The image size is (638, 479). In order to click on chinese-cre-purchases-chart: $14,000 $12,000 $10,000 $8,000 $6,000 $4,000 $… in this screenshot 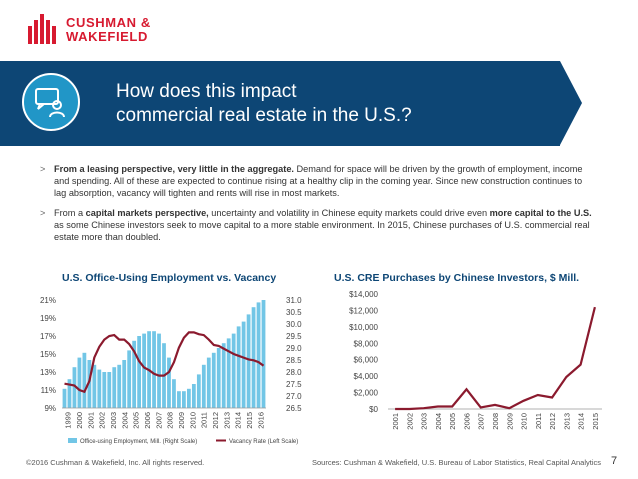, I will do `click(475, 360)`.